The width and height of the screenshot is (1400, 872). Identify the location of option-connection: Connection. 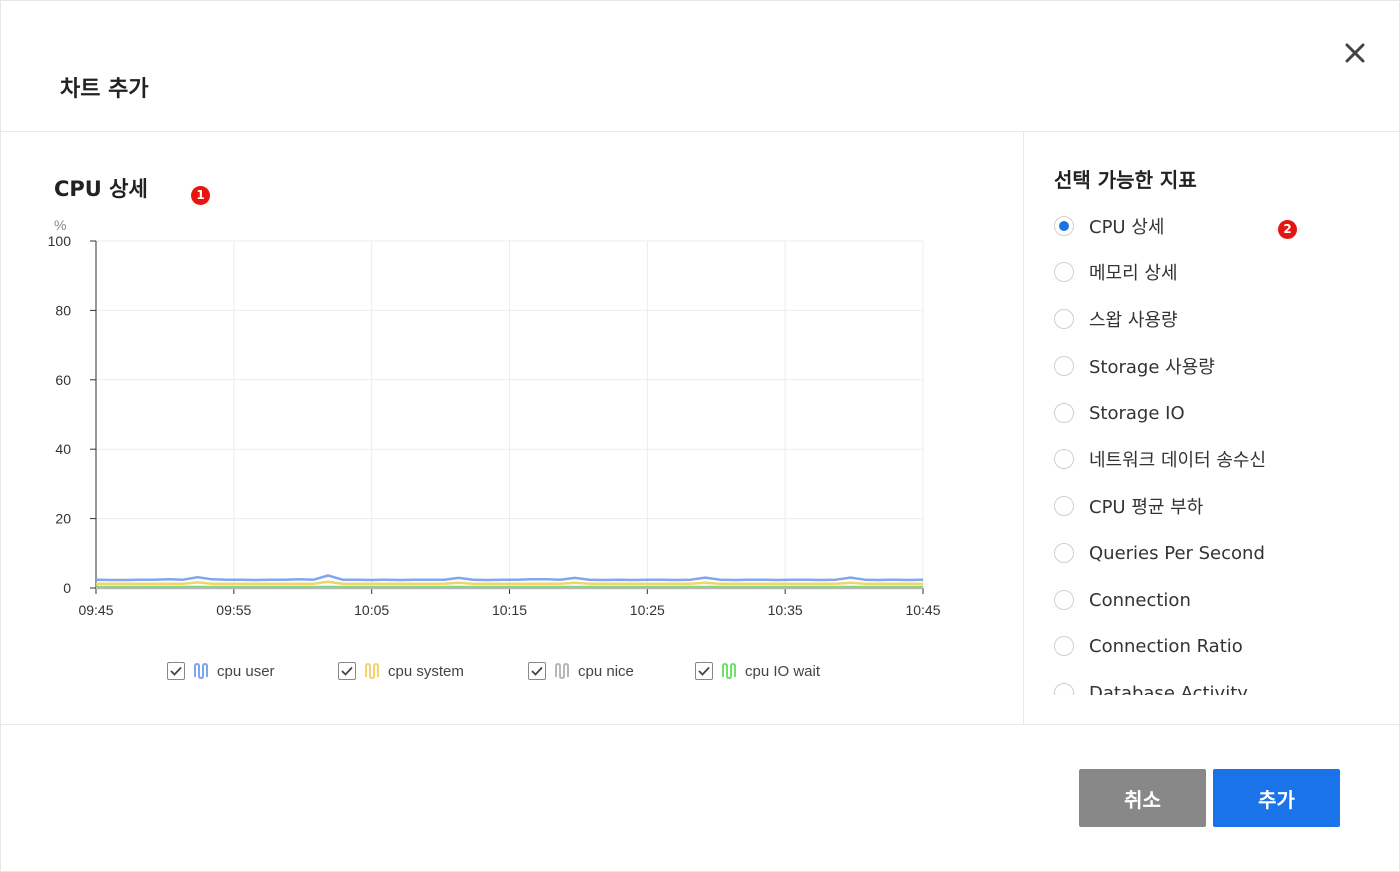
(1214, 600).